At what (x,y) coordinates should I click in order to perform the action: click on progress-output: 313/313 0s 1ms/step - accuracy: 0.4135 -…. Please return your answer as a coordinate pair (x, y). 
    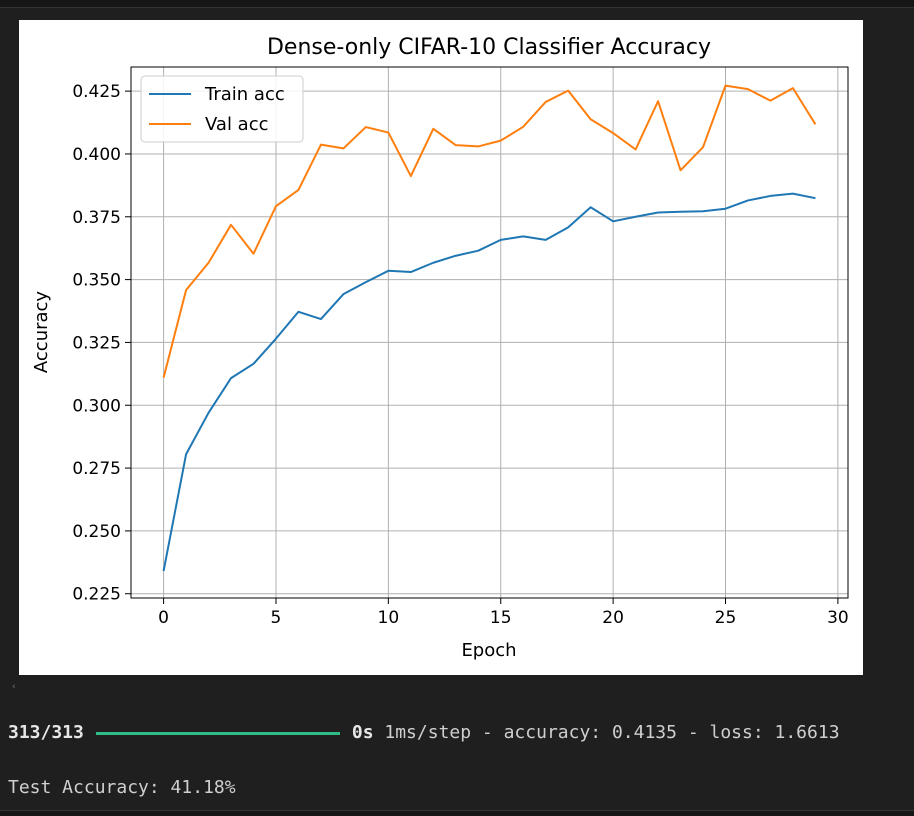
    Looking at the image, I should click on (424, 733).